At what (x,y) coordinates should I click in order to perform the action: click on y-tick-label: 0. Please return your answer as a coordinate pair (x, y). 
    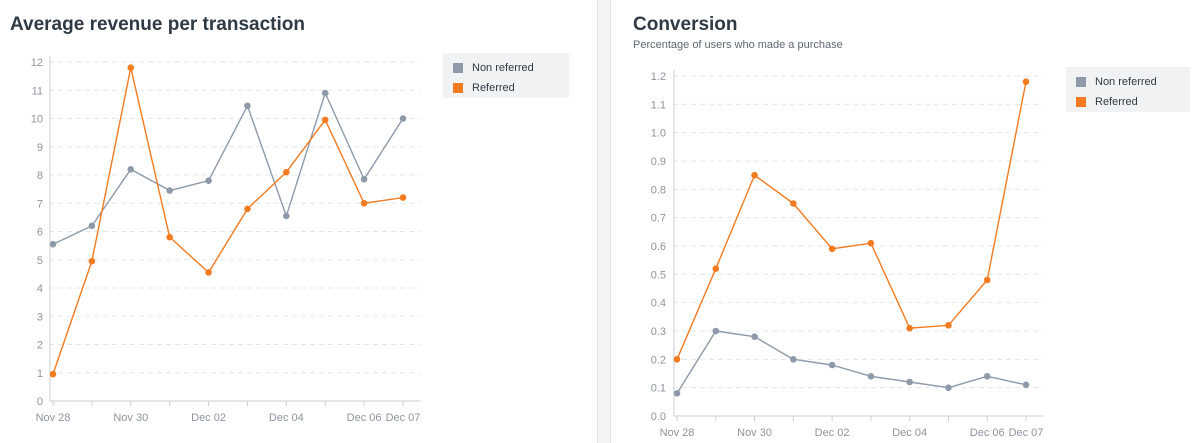
    Looking at the image, I should click on (40, 402).